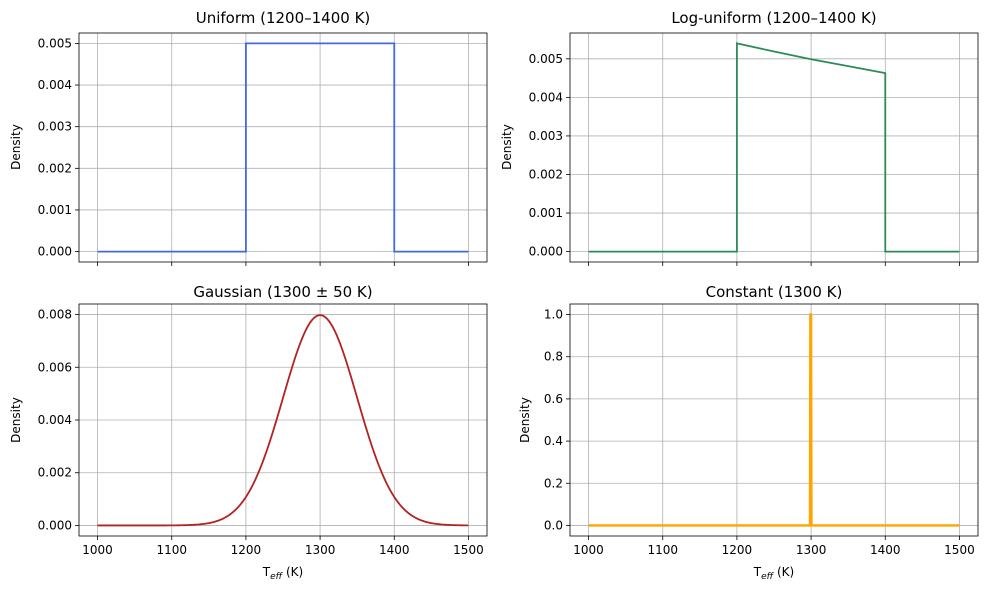  I want to click on y-tick-label: 0.8, so click(553, 357).